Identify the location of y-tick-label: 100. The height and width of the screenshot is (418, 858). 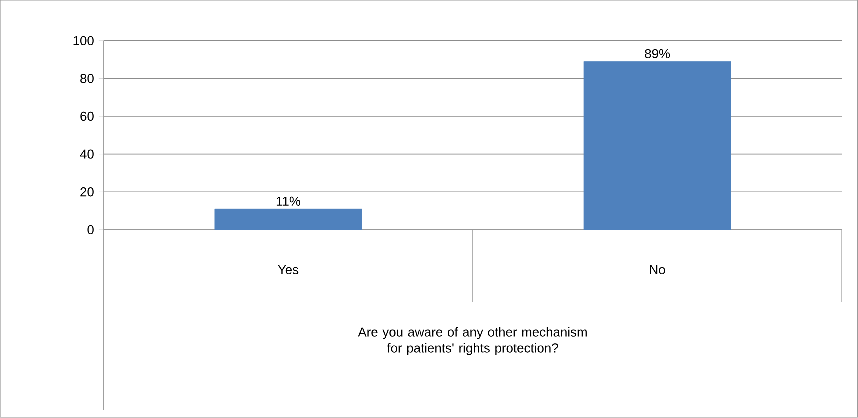
(84, 41).